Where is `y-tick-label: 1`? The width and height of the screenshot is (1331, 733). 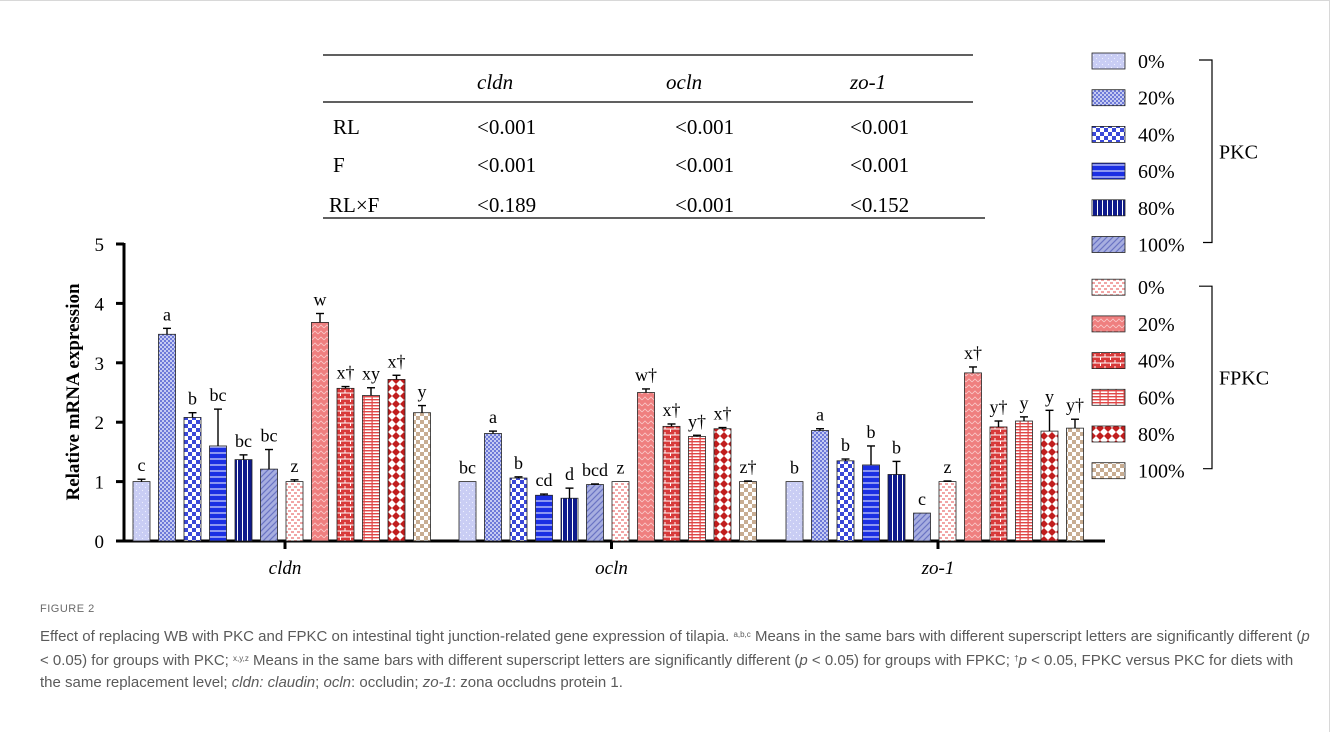
y-tick-label: 1 is located at coordinates (100, 483).